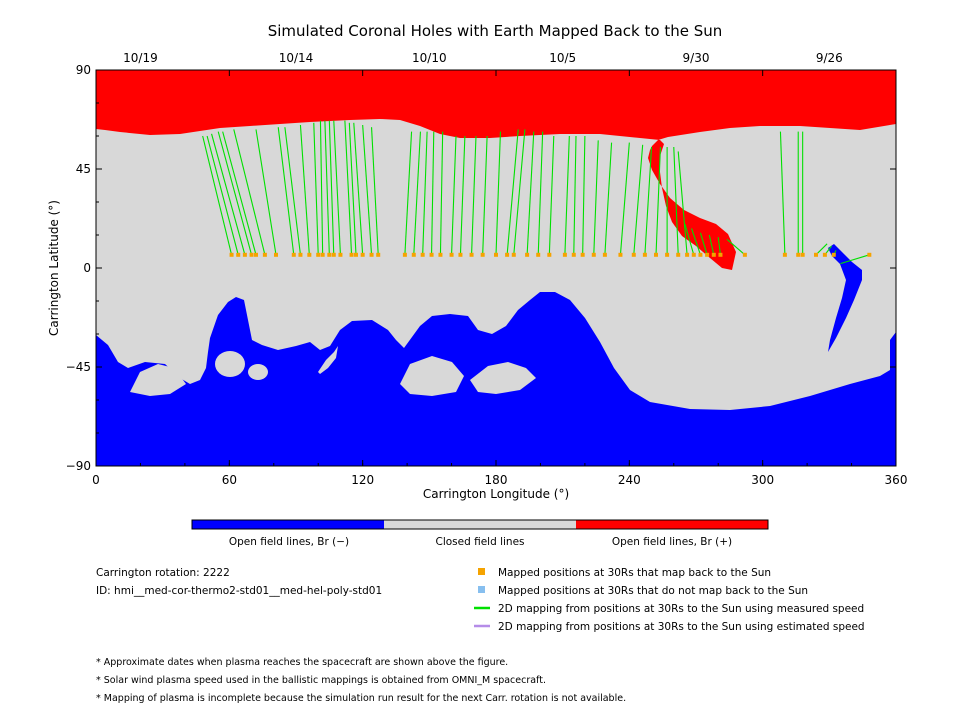 This screenshot has width=960, height=720. Describe the element at coordinates (481, 589) in the screenshot. I see `legend-marker-unmapped` at that location.